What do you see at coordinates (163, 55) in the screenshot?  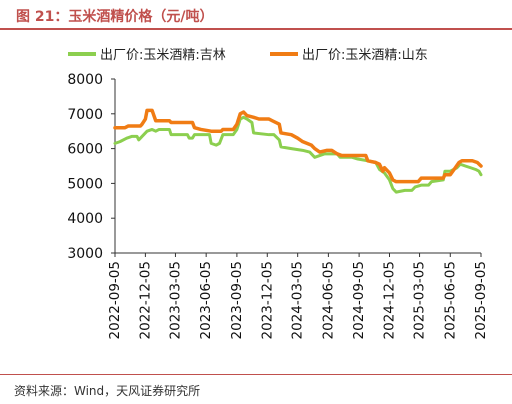 I see `legend-label-1: 出厂价:玉米酒精:吉林` at bounding box center [163, 55].